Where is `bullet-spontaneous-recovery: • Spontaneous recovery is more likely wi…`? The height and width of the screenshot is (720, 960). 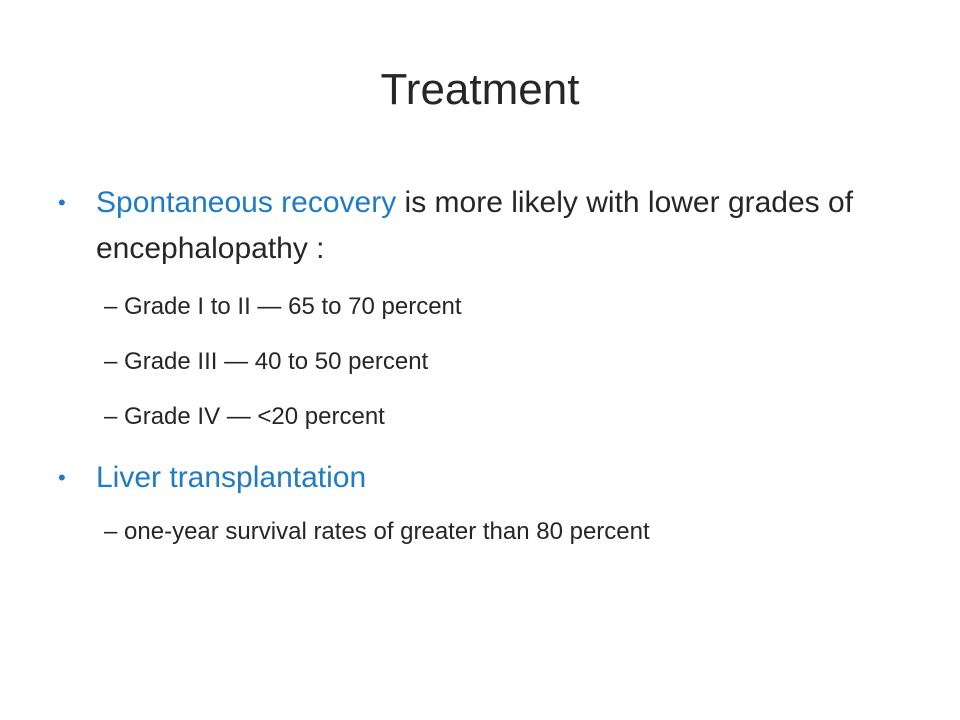
bullet-spontaneous-recovery: • Spontaneous recovery is more likely wi… is located at coordinates (478, 226).